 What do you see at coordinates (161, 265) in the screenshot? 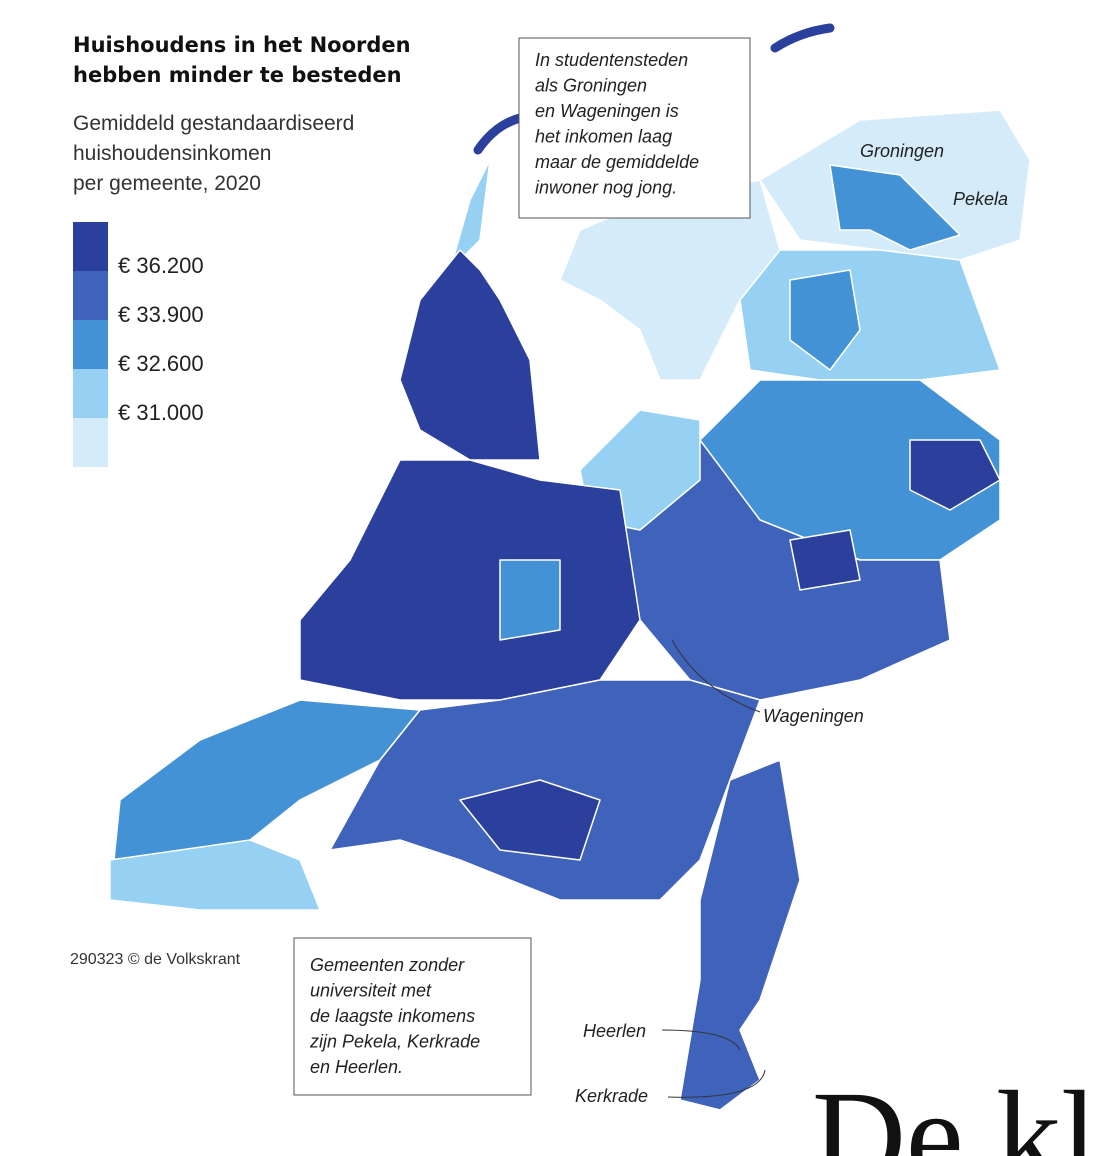
I see `legend-label: € 36.200` at bounding box center [161, 265].